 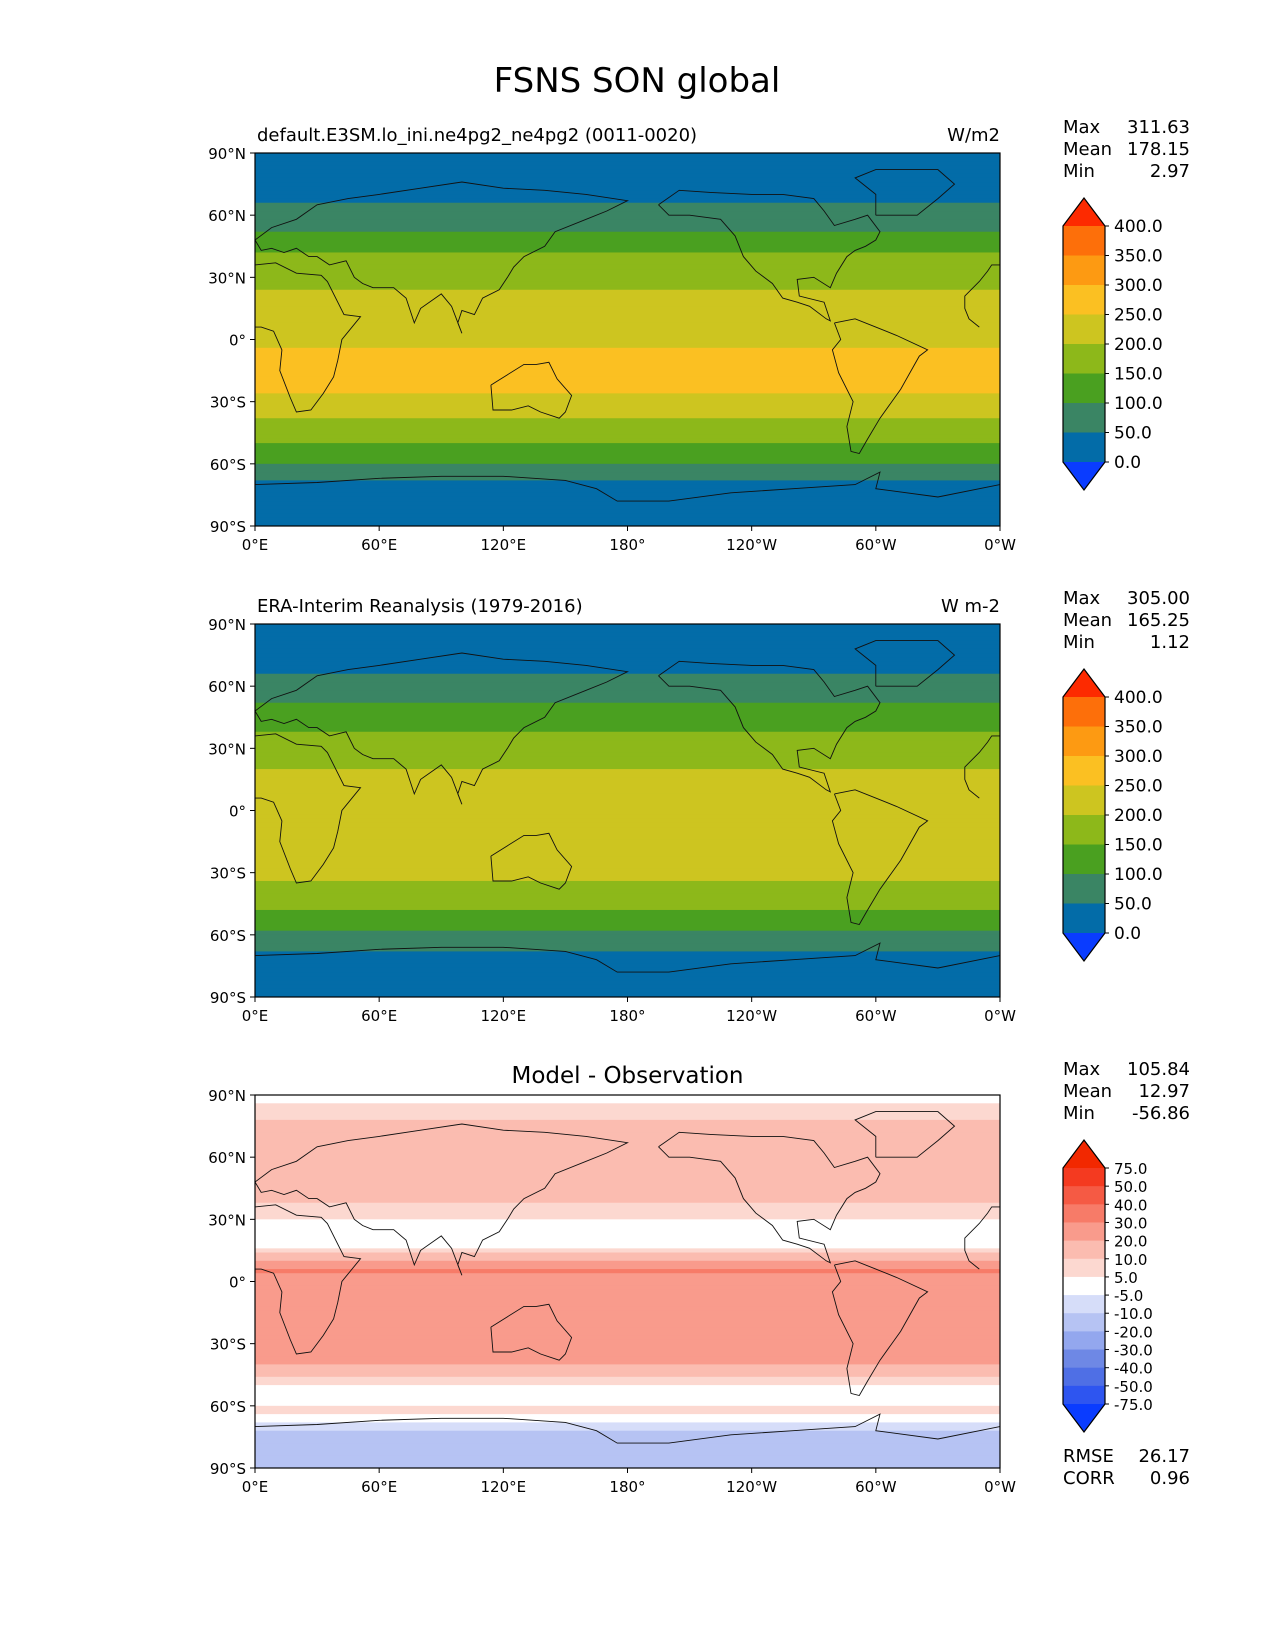 What do you see at coordinates (1138, 846) in the screenshot?
I see `colorbar-tick-label: 150.0` at bounding box center [1138, 846].